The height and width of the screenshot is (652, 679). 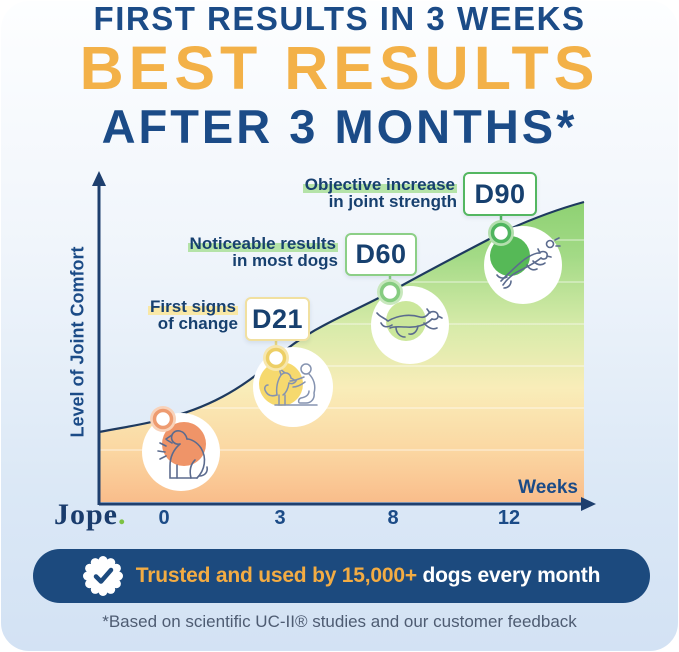 I want to click on callout-d90-line2: in joint strength, so click(x=392, y=201).